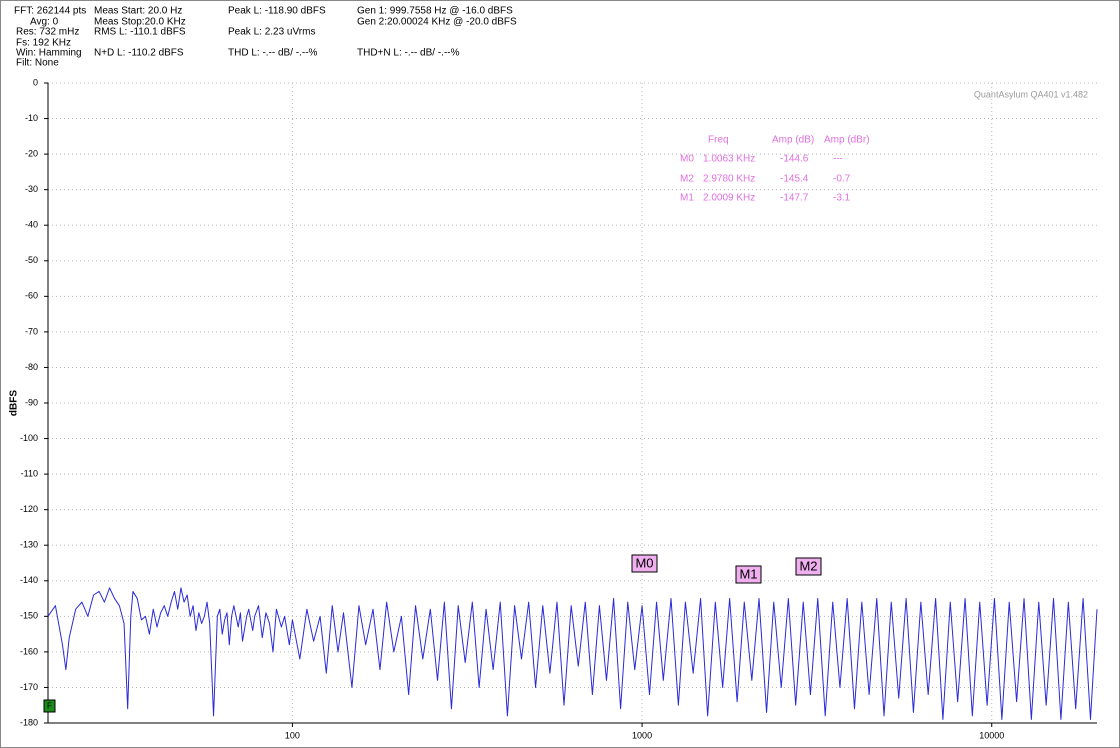 The height and width of the screenshot is (748, 1120). I want to click on status-text: Res: 732 mHz, so click(47, 32).